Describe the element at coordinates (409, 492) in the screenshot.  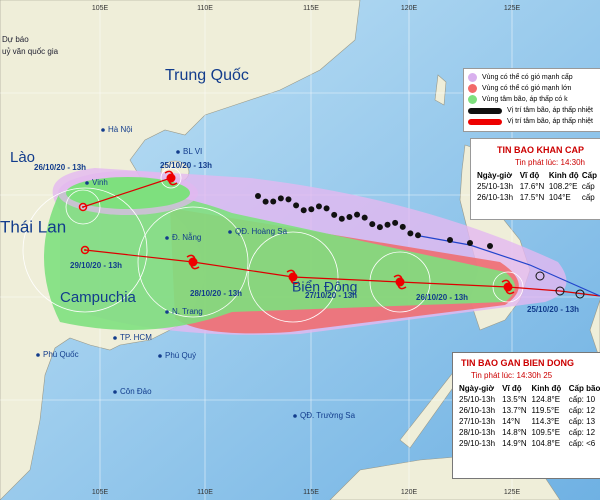
I see `longitude-label: 120E` at that location.